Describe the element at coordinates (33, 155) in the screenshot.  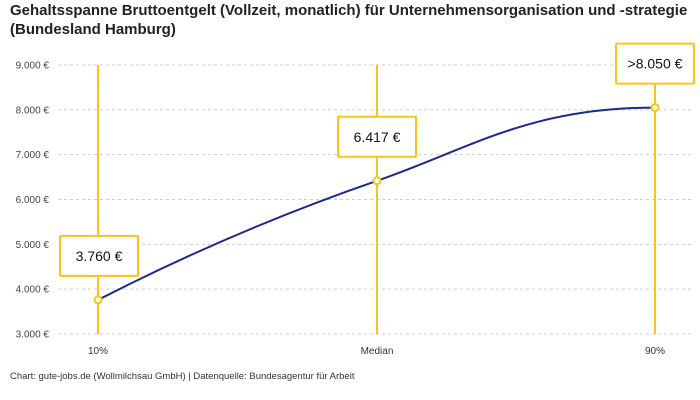
I see `y-tick-label: 7.000 €` at that location.